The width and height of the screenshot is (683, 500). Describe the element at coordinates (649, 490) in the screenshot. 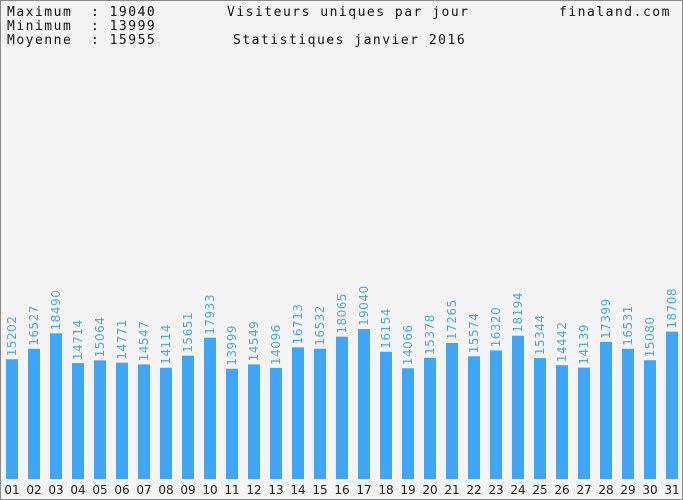

I see `x-tick-30: 30` at that location.